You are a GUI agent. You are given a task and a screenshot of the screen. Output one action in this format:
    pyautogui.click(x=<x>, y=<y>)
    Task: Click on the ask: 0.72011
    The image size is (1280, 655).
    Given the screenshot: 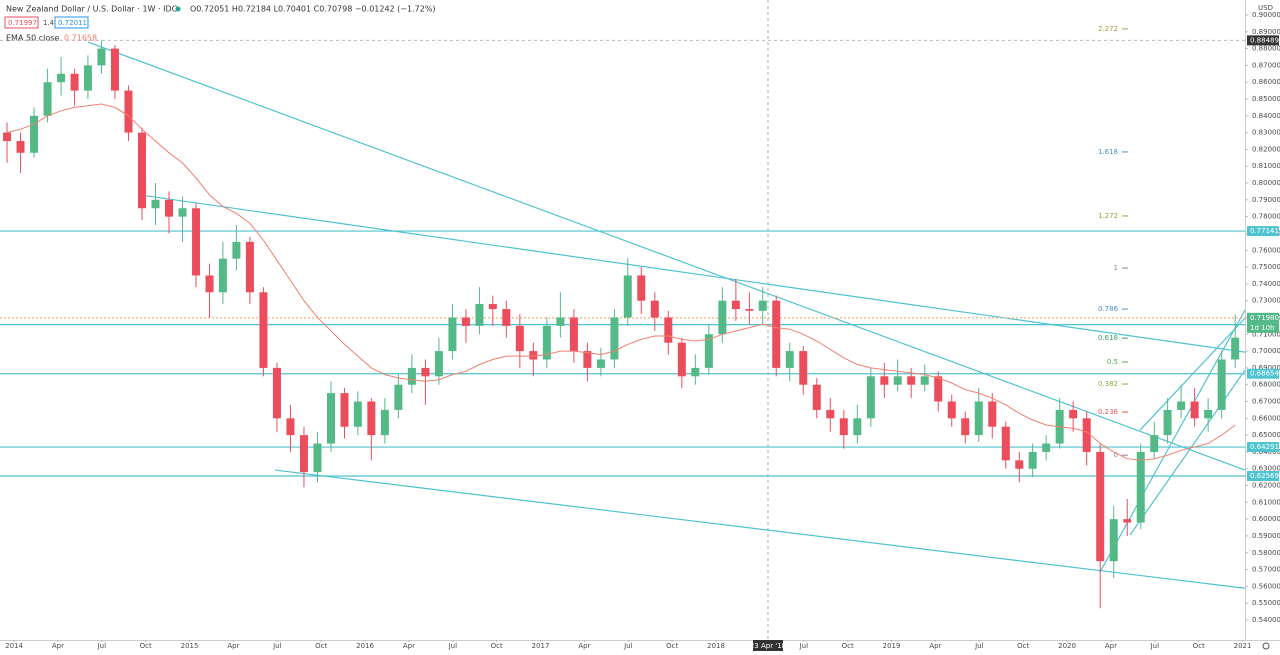 What is the action you would take?
    pyautogui.click(x=72, y=23)
    